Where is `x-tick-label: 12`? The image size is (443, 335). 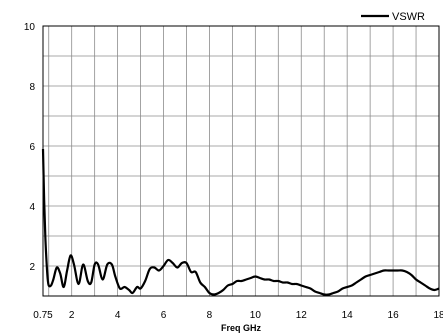 x-tick-label: 12 is located at coordinates (302, 315).